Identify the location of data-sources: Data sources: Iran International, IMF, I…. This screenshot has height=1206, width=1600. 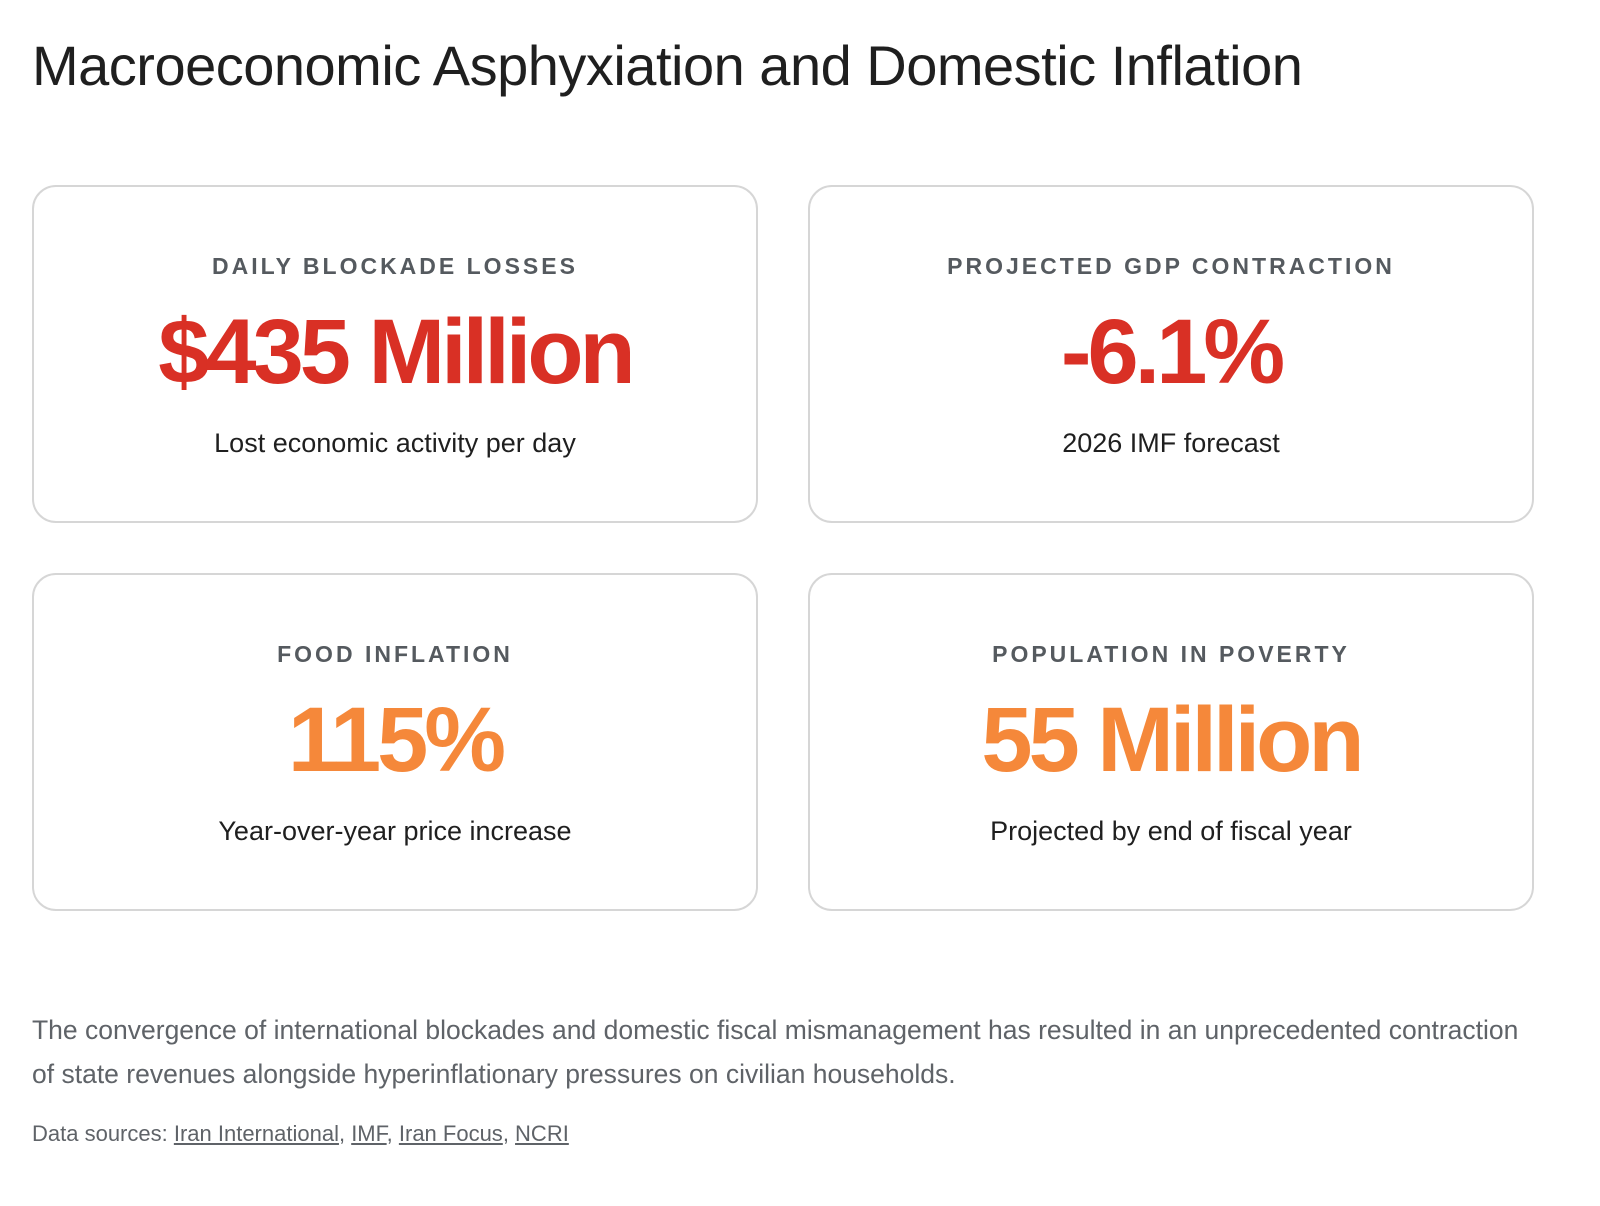
(300, 1134).